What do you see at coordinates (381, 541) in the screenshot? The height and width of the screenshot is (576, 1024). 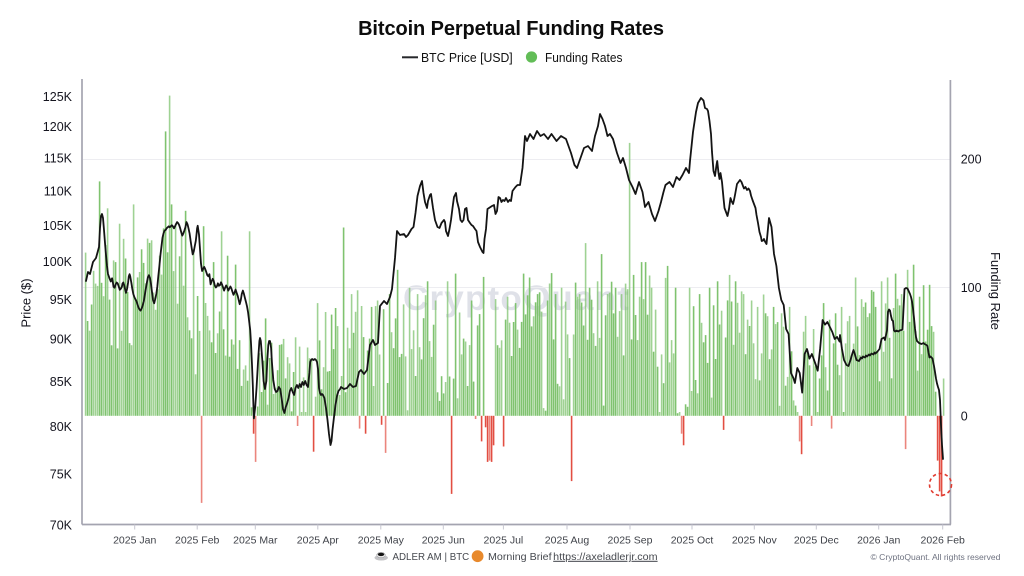 I see `svg-text: 2025 May` at bounding box center [381, 541].